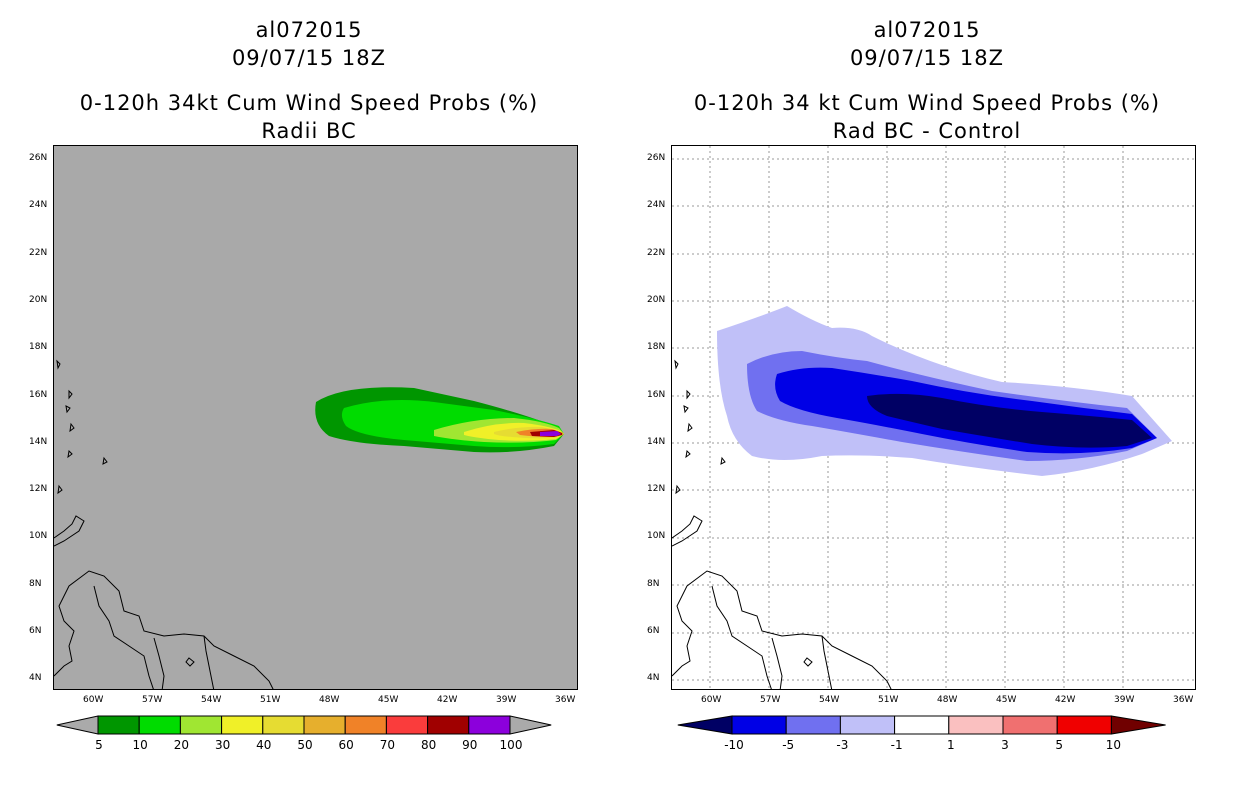 Image resolution: width=1236 pixels, height=800 pixels. I want to click on right-product-title: 0-120h 34 kt Cum Wind Speed Probs (%), so click(927, 103).